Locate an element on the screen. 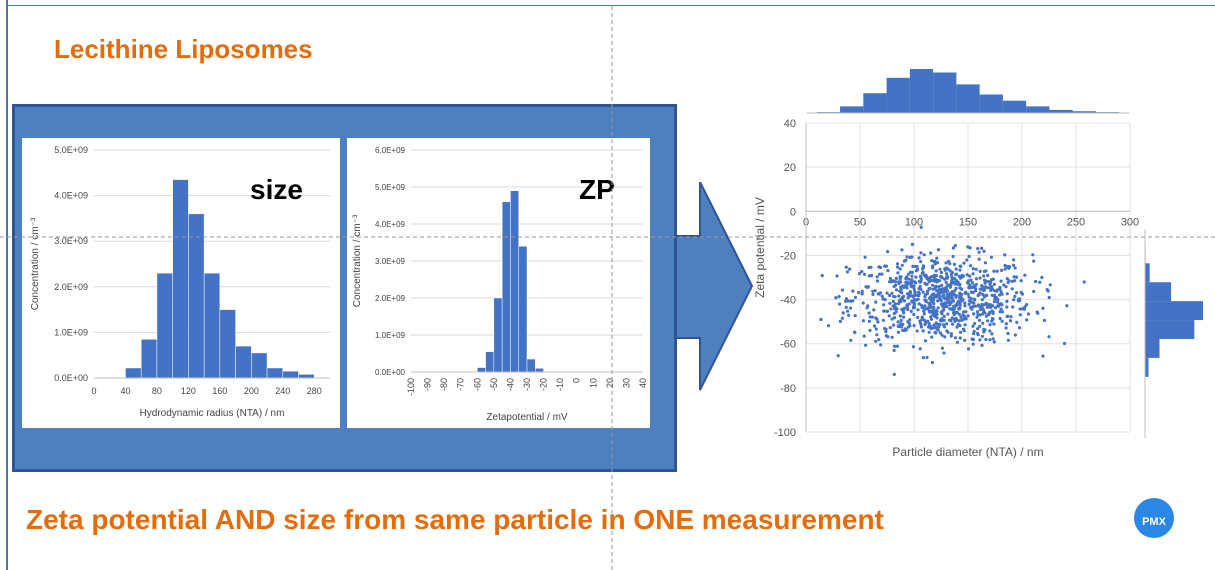 The image size is (1215, 570). size-label: size is located at coordinates (276, 189).